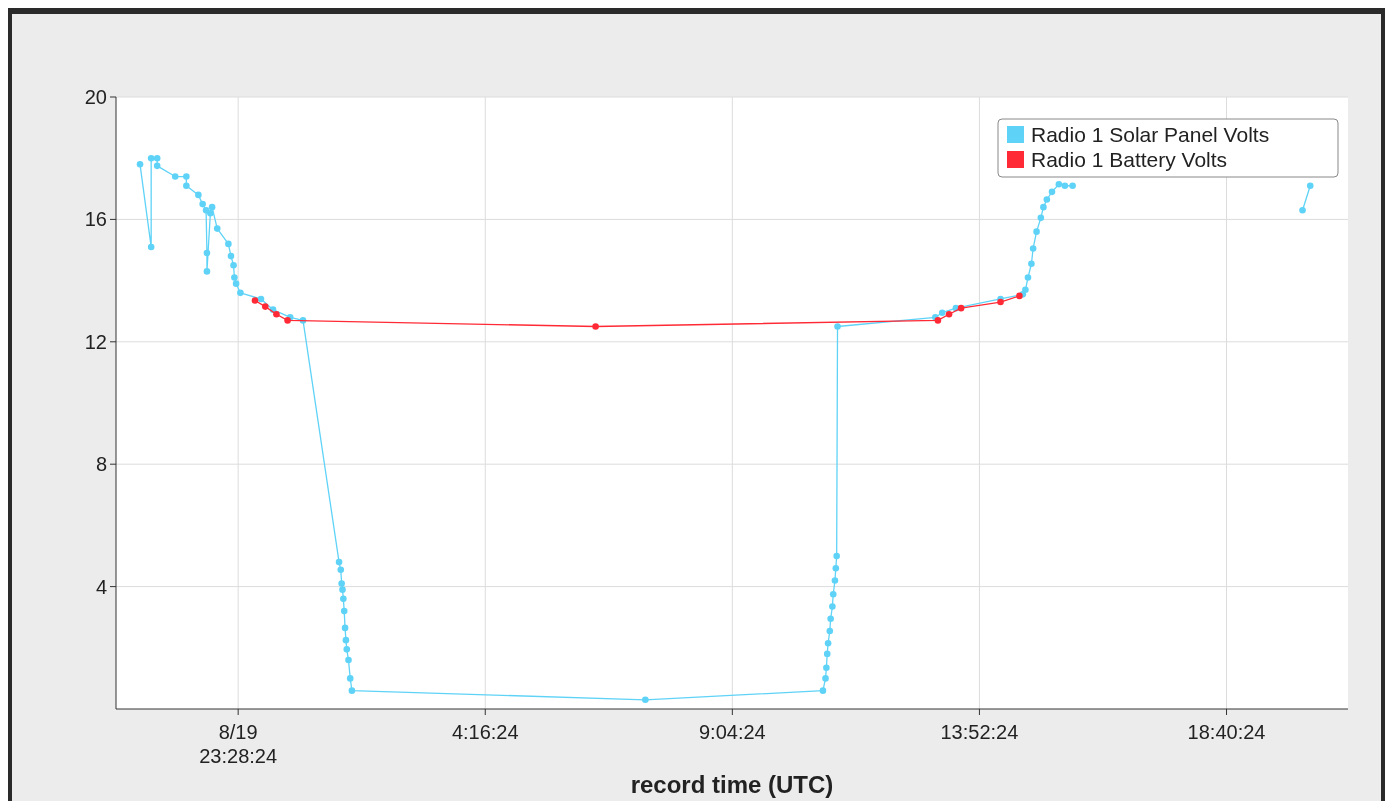 This screenshot has width=1393, height=809. I want to click on y-tick-label: 20, so click(95, 97).